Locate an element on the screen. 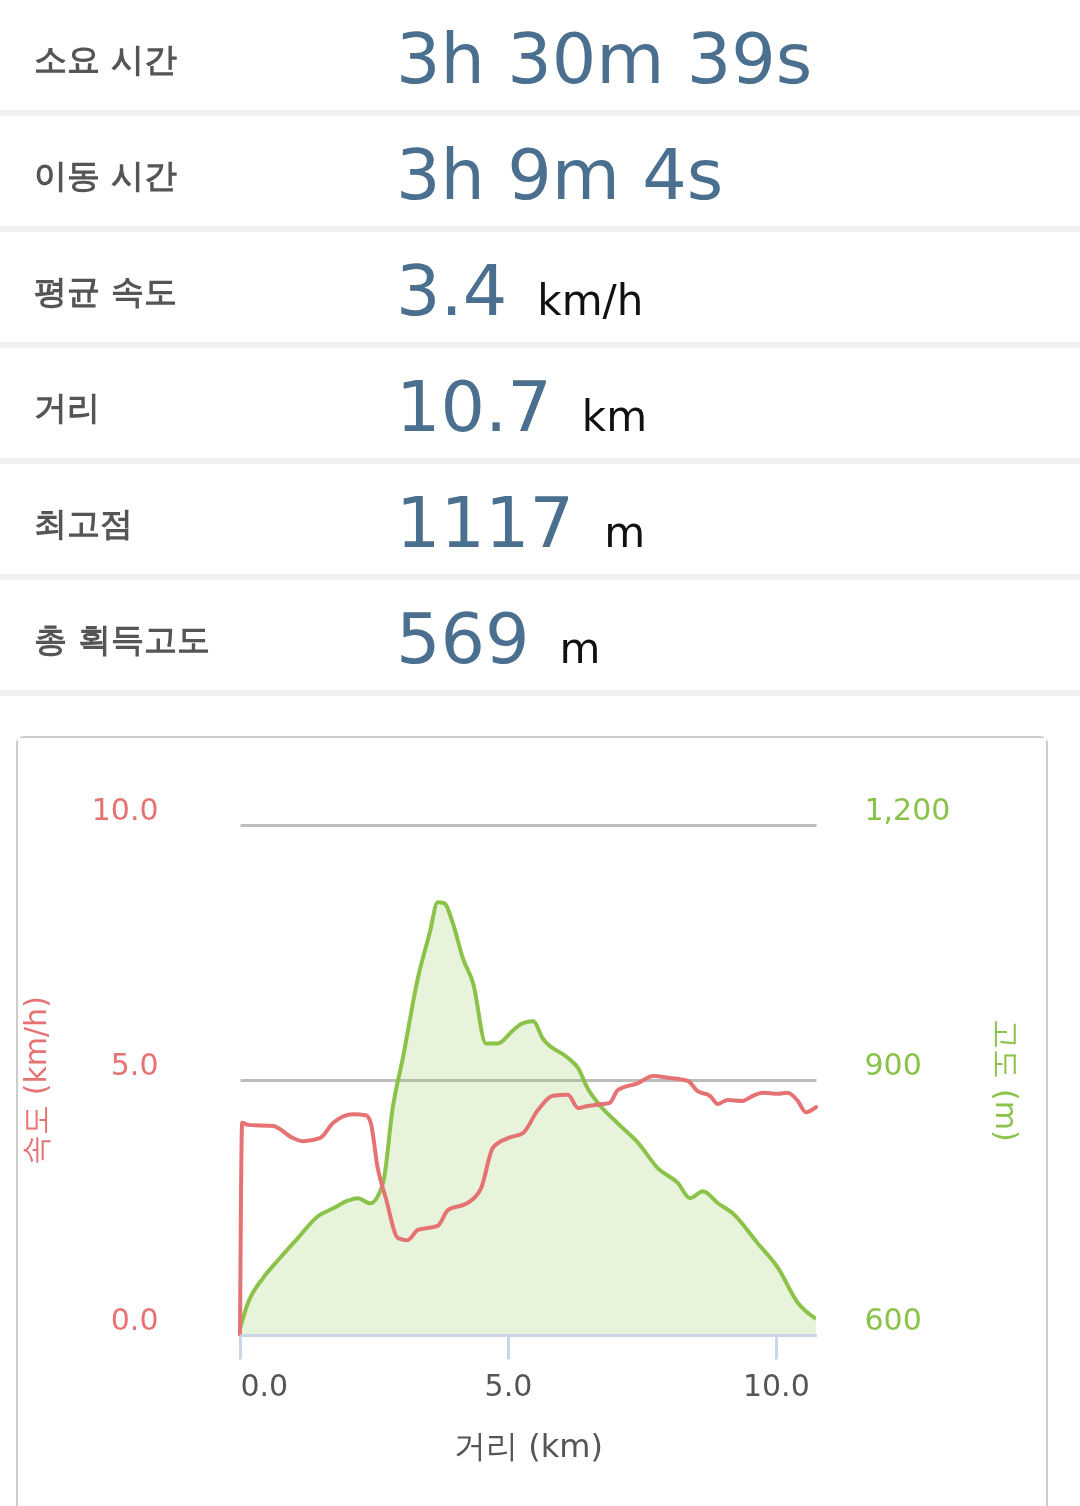 This screenshot has width=1080, height=1506. x-tick-label: 0.0 is located at coordinates (264, 1385).